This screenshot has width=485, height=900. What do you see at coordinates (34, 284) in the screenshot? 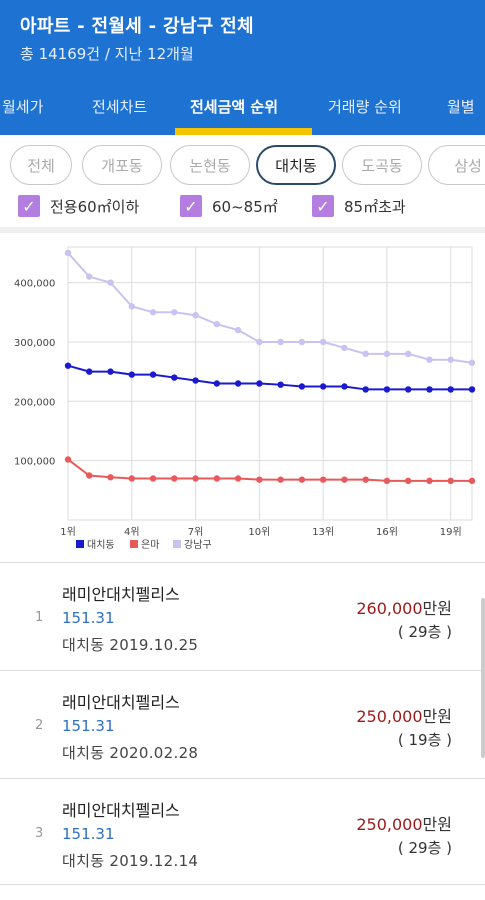
I see `y-tick-label: 400,000` at bounding box center [34, 284].